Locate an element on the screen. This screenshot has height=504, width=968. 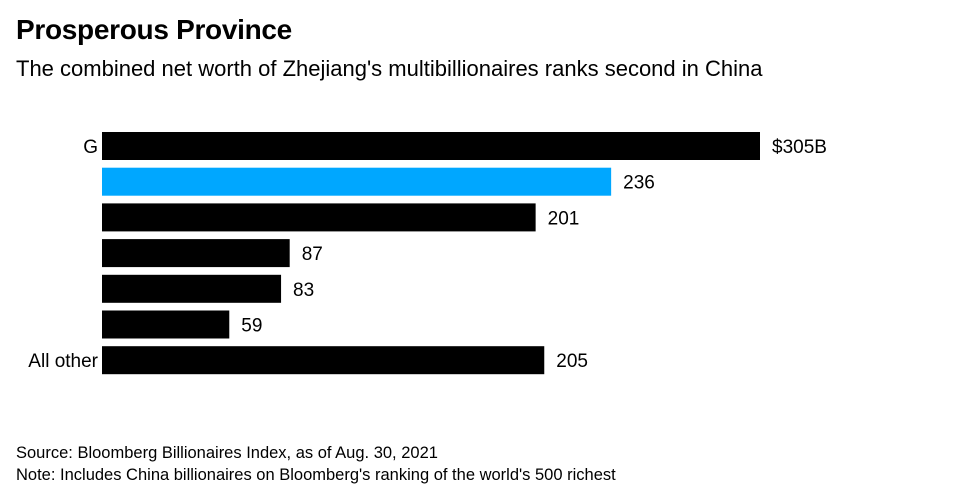
value-label: 87 is located at coordinates (312, 254).